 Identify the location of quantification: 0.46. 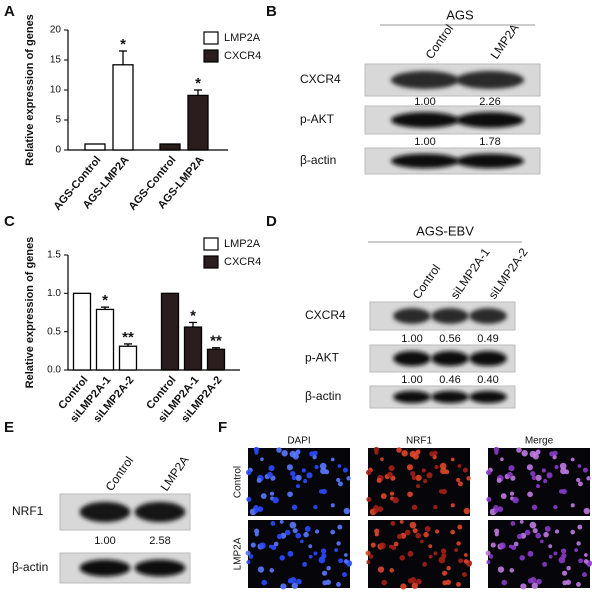
(449, 380).